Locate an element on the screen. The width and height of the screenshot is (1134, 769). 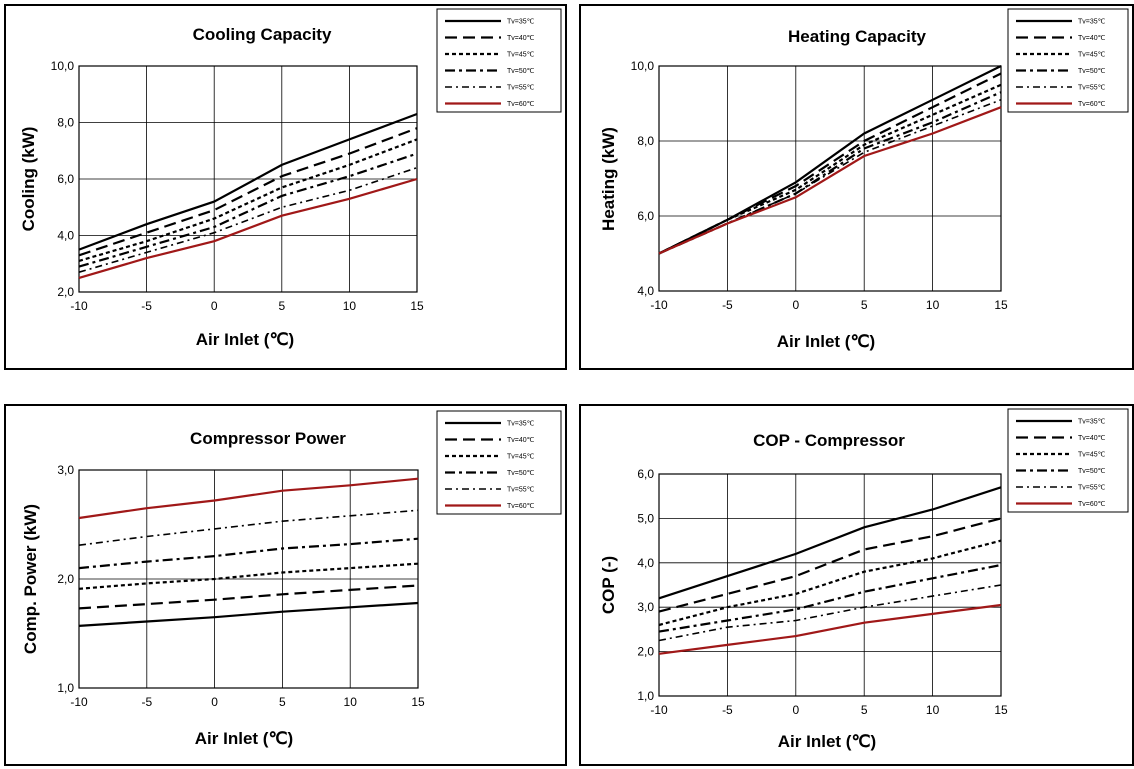
chart-title: Cooling Capacity is located at coordinates (262, 34).